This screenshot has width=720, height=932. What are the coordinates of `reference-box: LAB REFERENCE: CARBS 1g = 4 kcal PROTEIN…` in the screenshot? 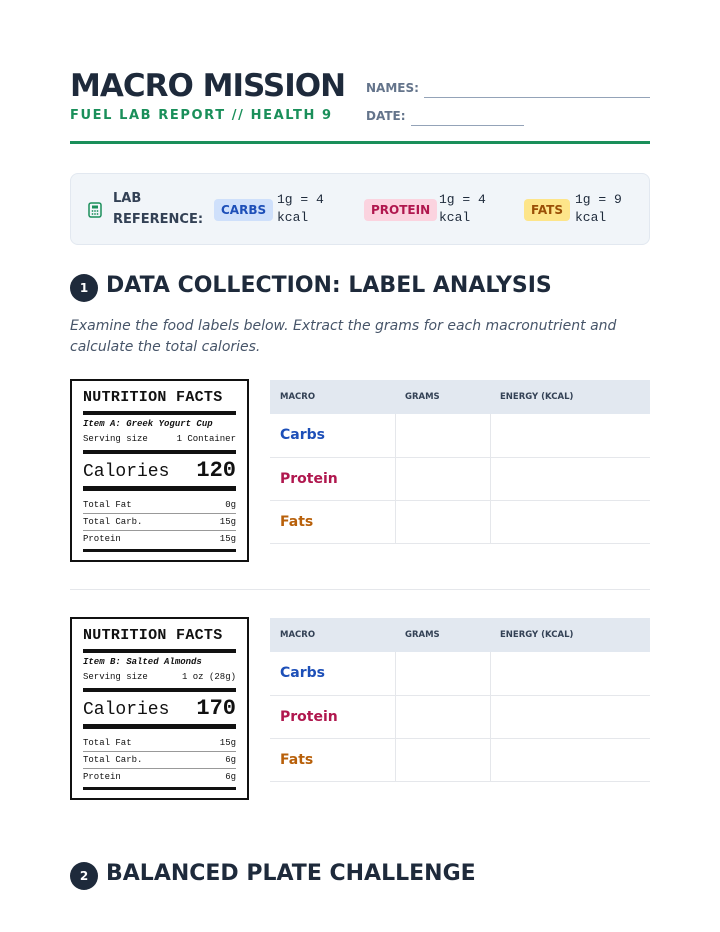 It's located at (360, 209).